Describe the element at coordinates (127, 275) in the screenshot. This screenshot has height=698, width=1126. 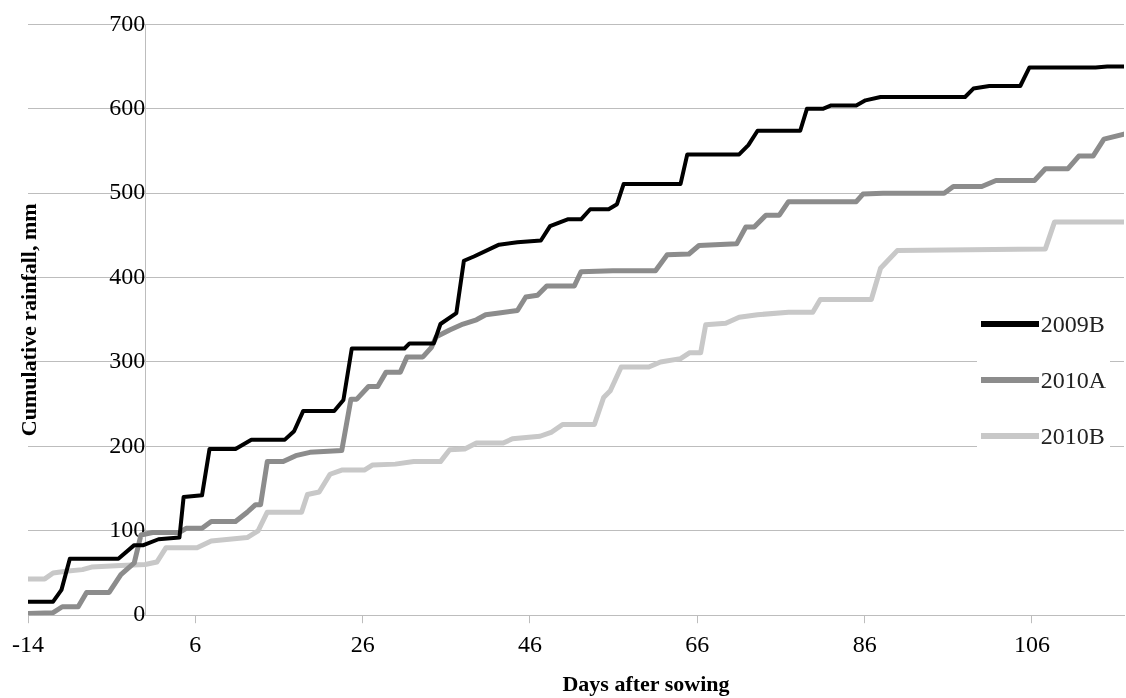
I see `y-tick-label: 400` at that location.